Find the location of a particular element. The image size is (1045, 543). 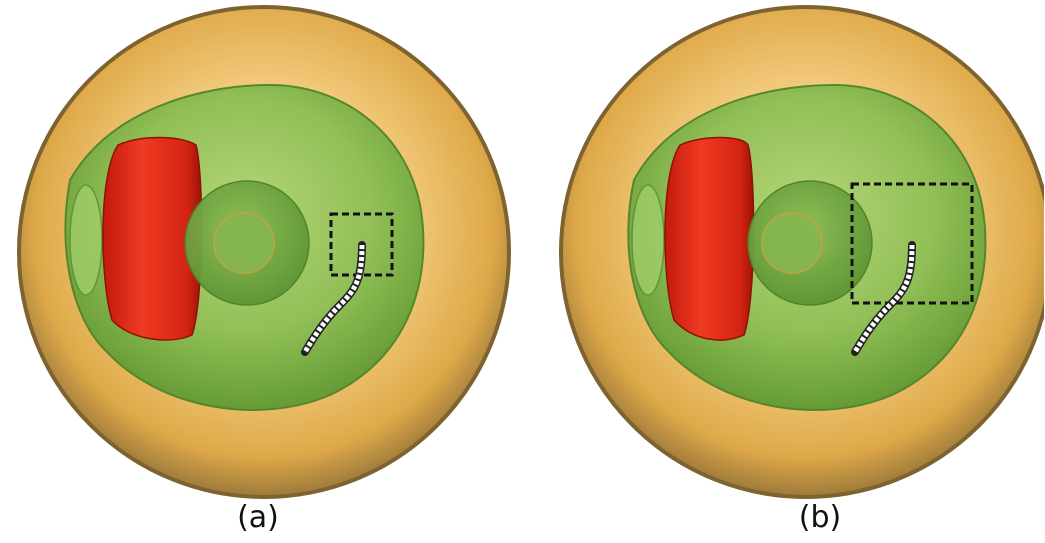

selection-box-small is located at coordinates (361, 244).